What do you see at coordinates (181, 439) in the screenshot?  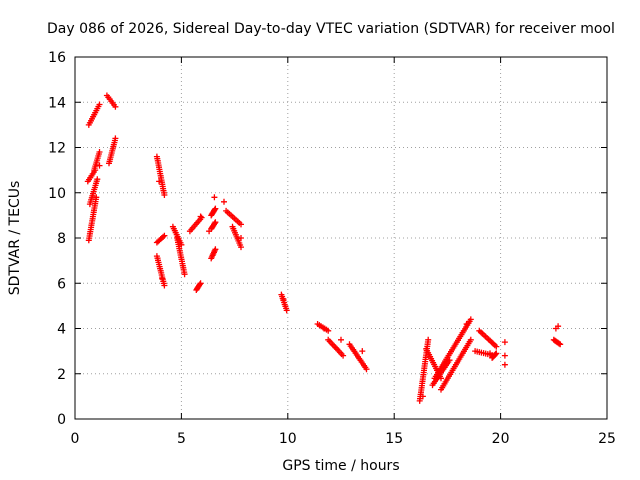 I see `x-tick-label: 5` at bounding box center [181, 439].